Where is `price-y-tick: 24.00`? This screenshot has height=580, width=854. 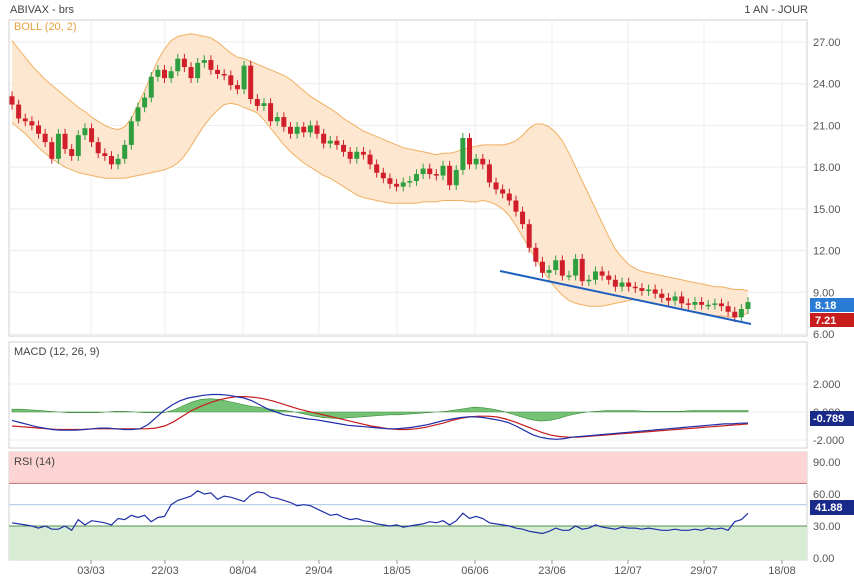 price-y-tick: 24.00 is located at coordinates (827, 85).